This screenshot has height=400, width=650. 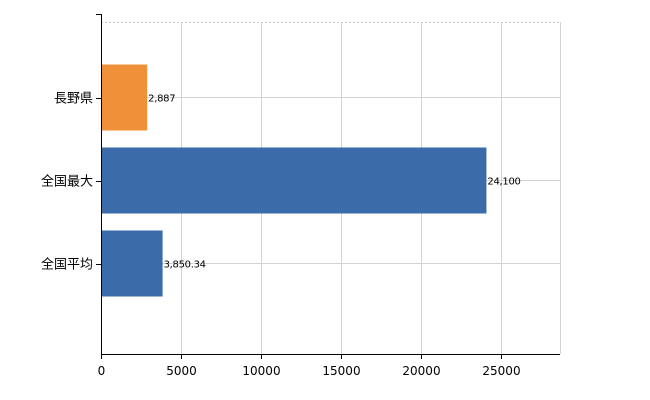 What do you see at coordinates (501, 371) in the screenshot?
I see `x-tick-label: 25000` at bounding box center [501, 371].